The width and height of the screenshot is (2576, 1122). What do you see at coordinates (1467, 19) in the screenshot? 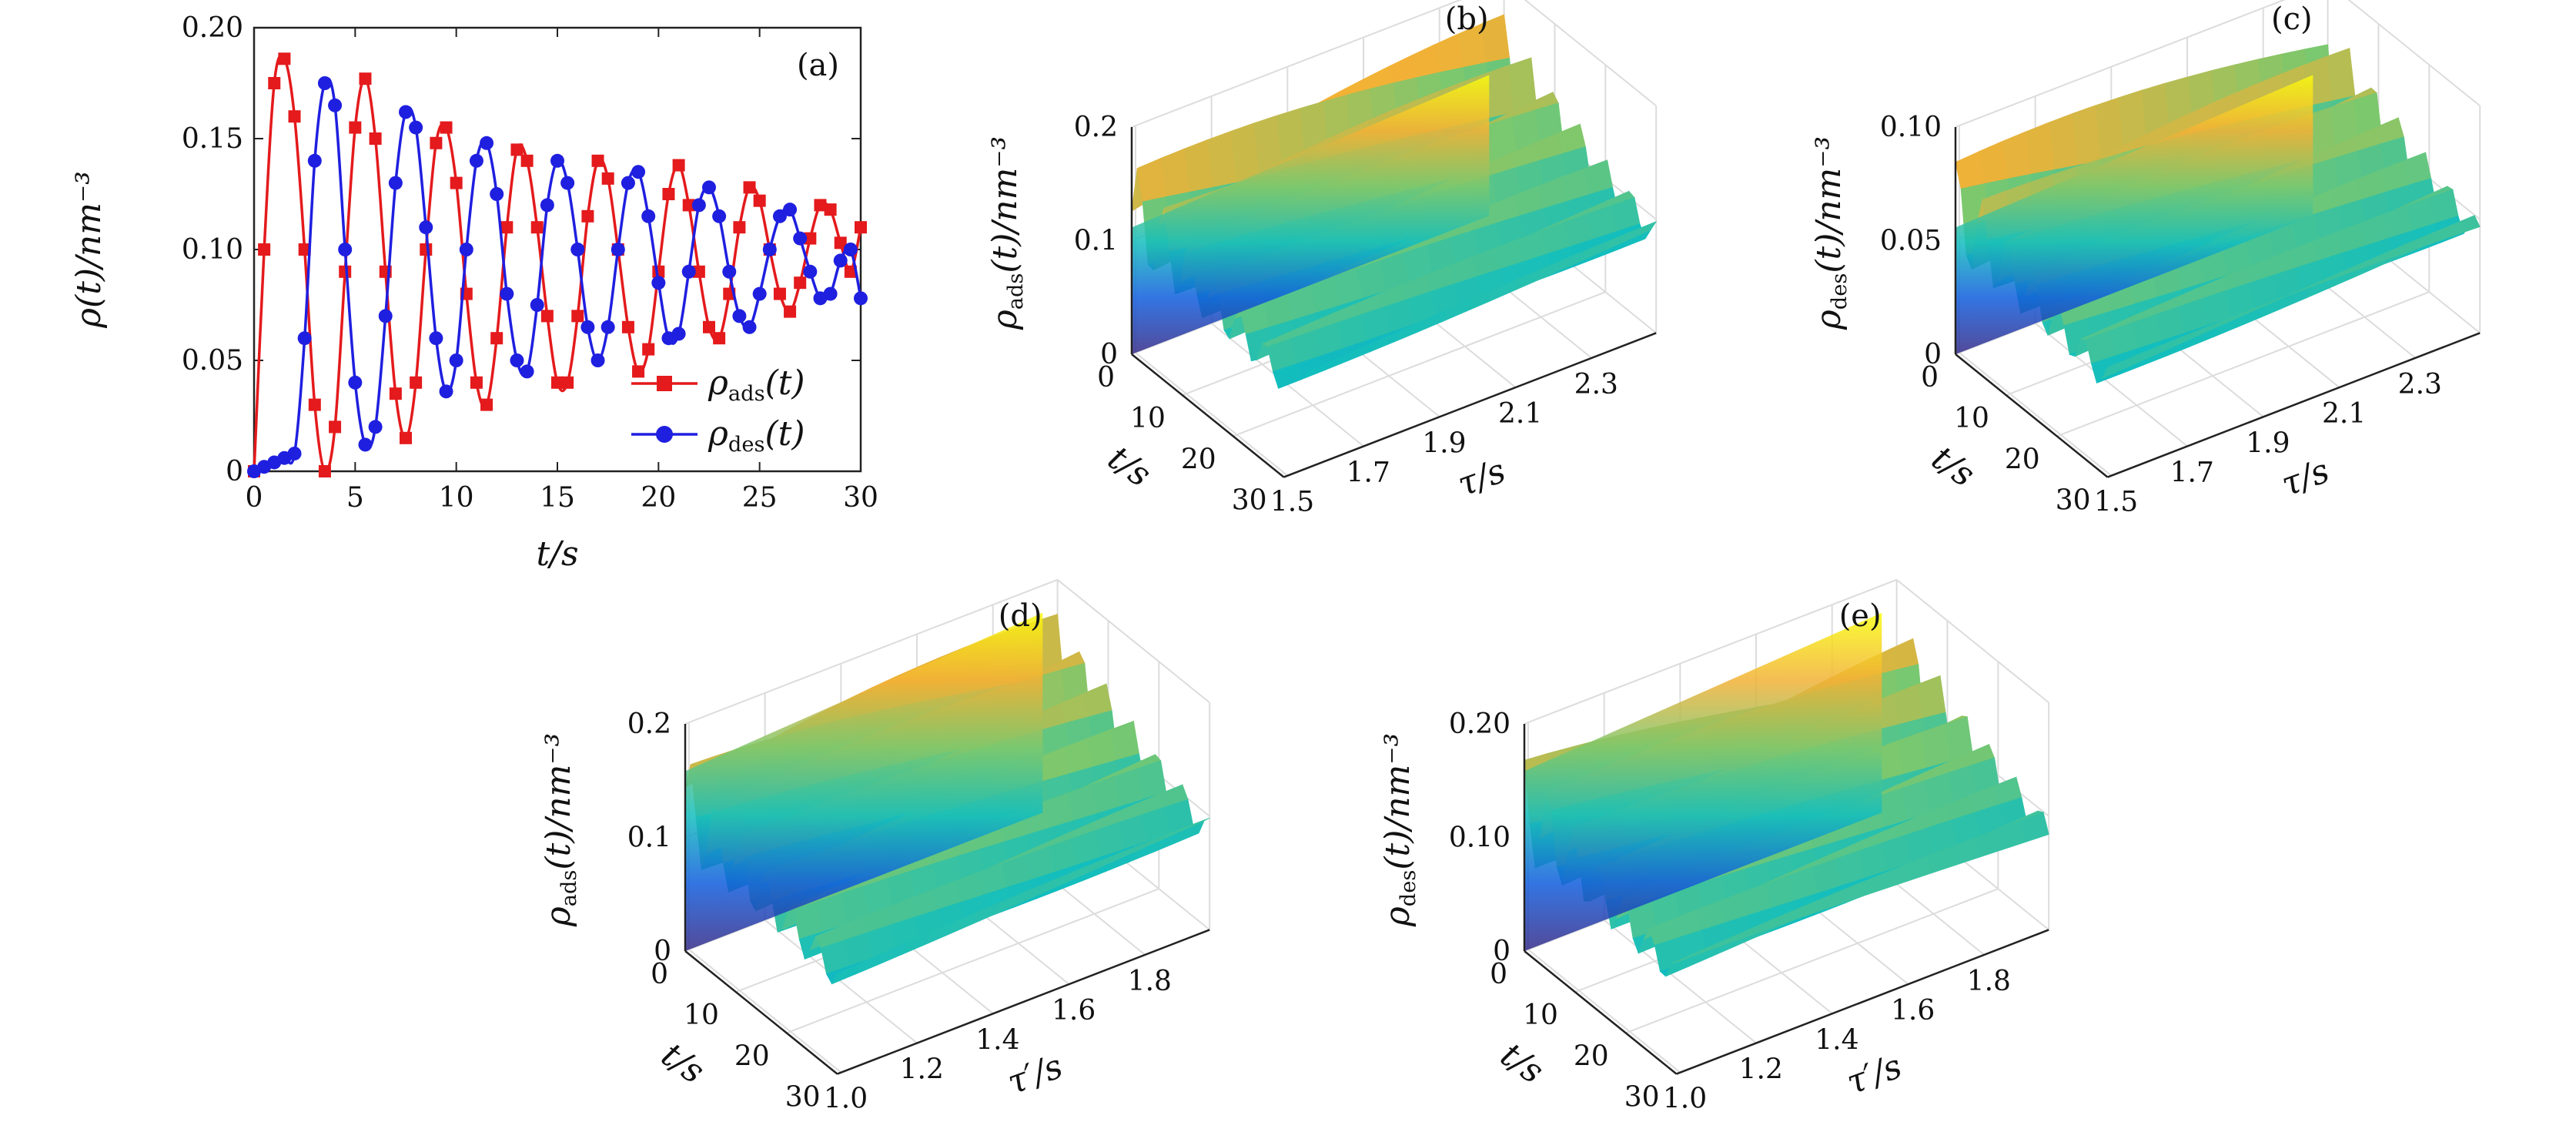
I see `panel-label: (b)` at bounding box center [1467, 19].